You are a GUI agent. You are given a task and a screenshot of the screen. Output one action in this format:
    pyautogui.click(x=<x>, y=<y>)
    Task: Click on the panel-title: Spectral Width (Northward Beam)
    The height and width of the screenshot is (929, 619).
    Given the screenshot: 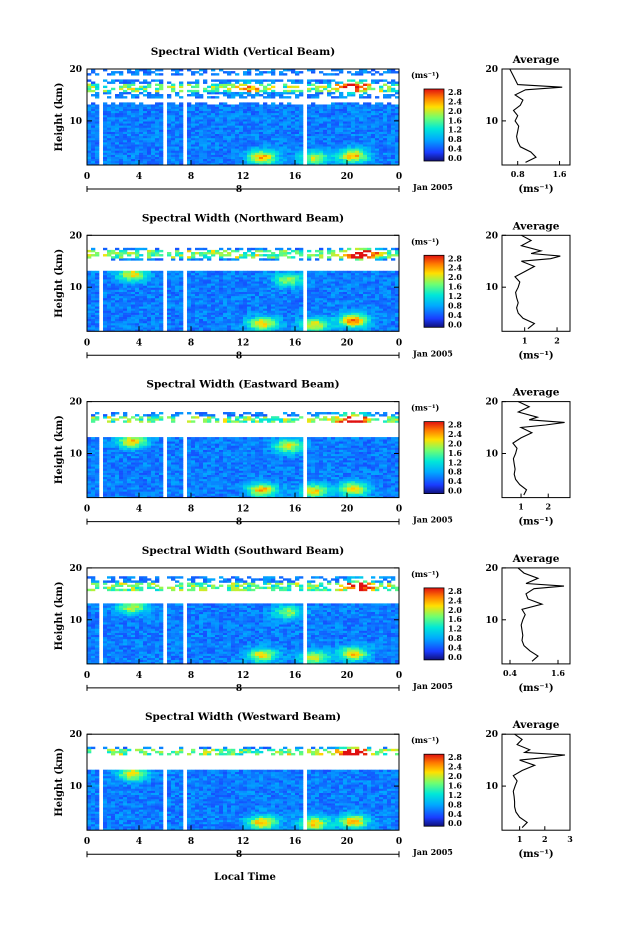 What is the action you would take?
    pyautogui.click(x=243, y=218)
    